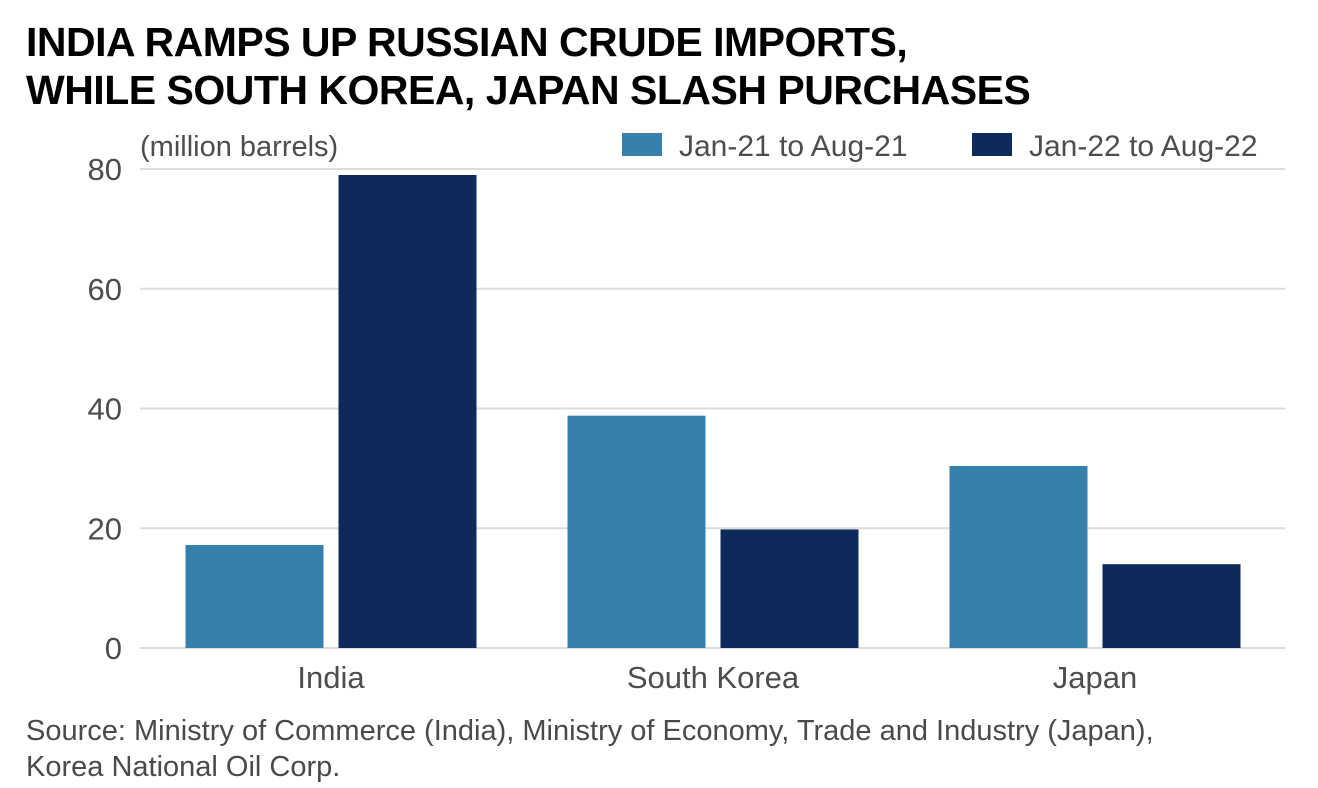 The width and height of the screenshot is (1318, 788). Describe the element at coordinates (239, 147) in the screenshot. I see `y-axis-unit-label: (million barrels)` at that location.